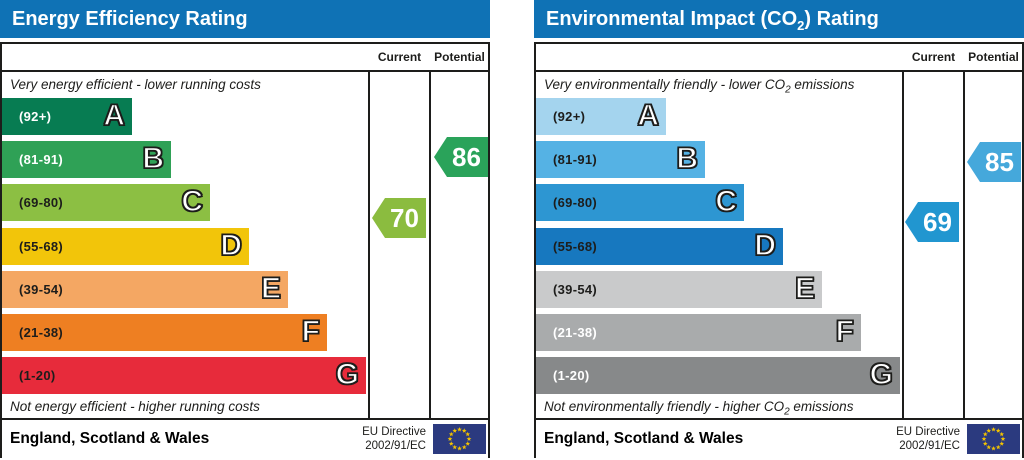 This screenshot has width=1024, height=460. I want to click on current-rating-marker: 69, so click(932, 222).